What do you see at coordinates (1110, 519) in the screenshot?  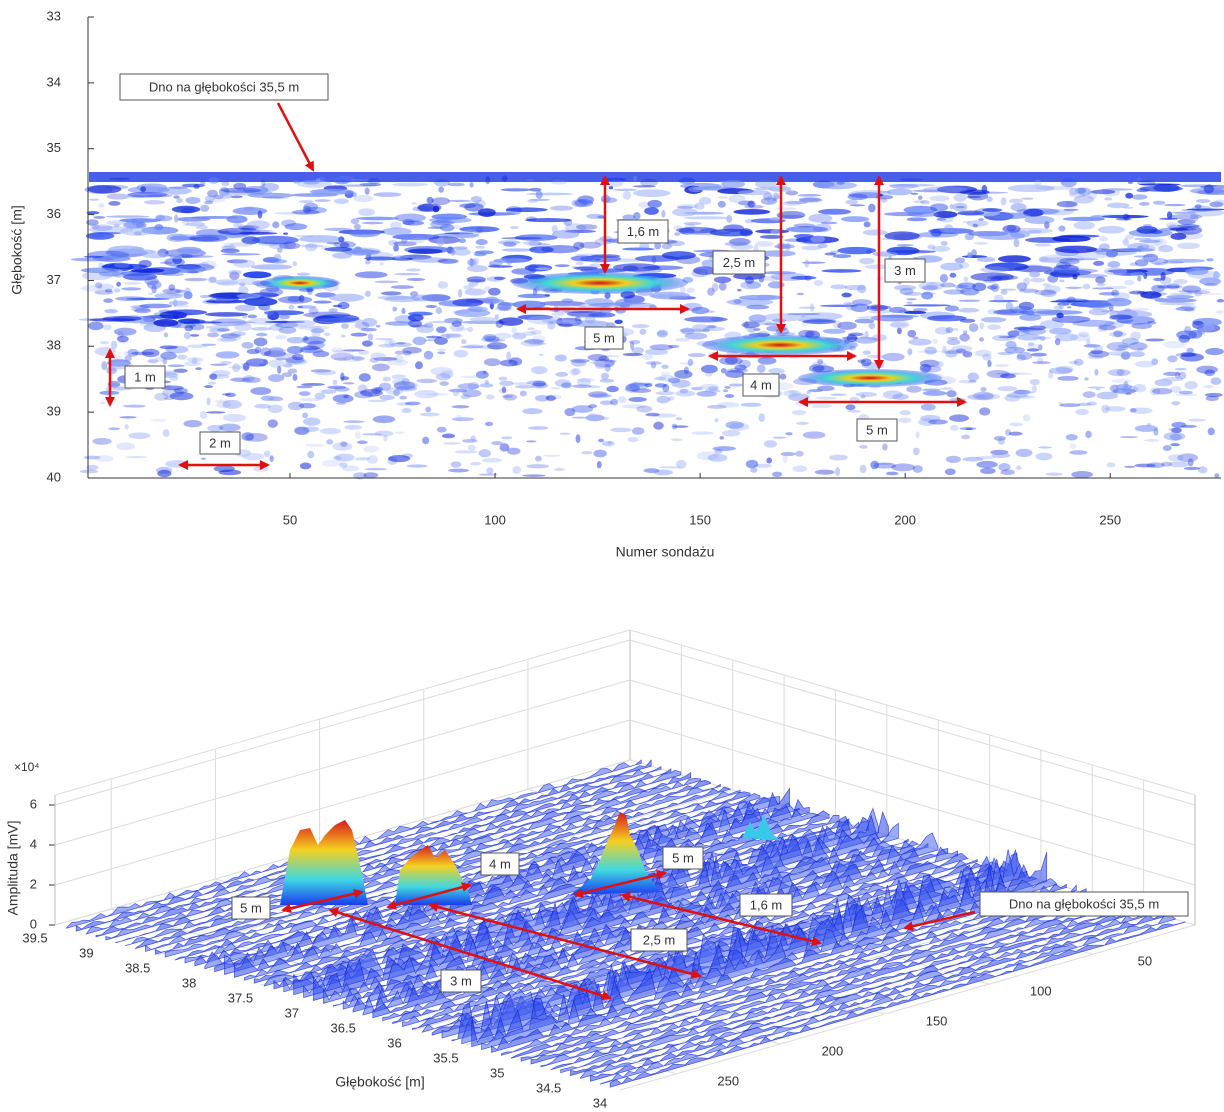 I see `x-tick-label: 250` at bounding box center [1110, 519].